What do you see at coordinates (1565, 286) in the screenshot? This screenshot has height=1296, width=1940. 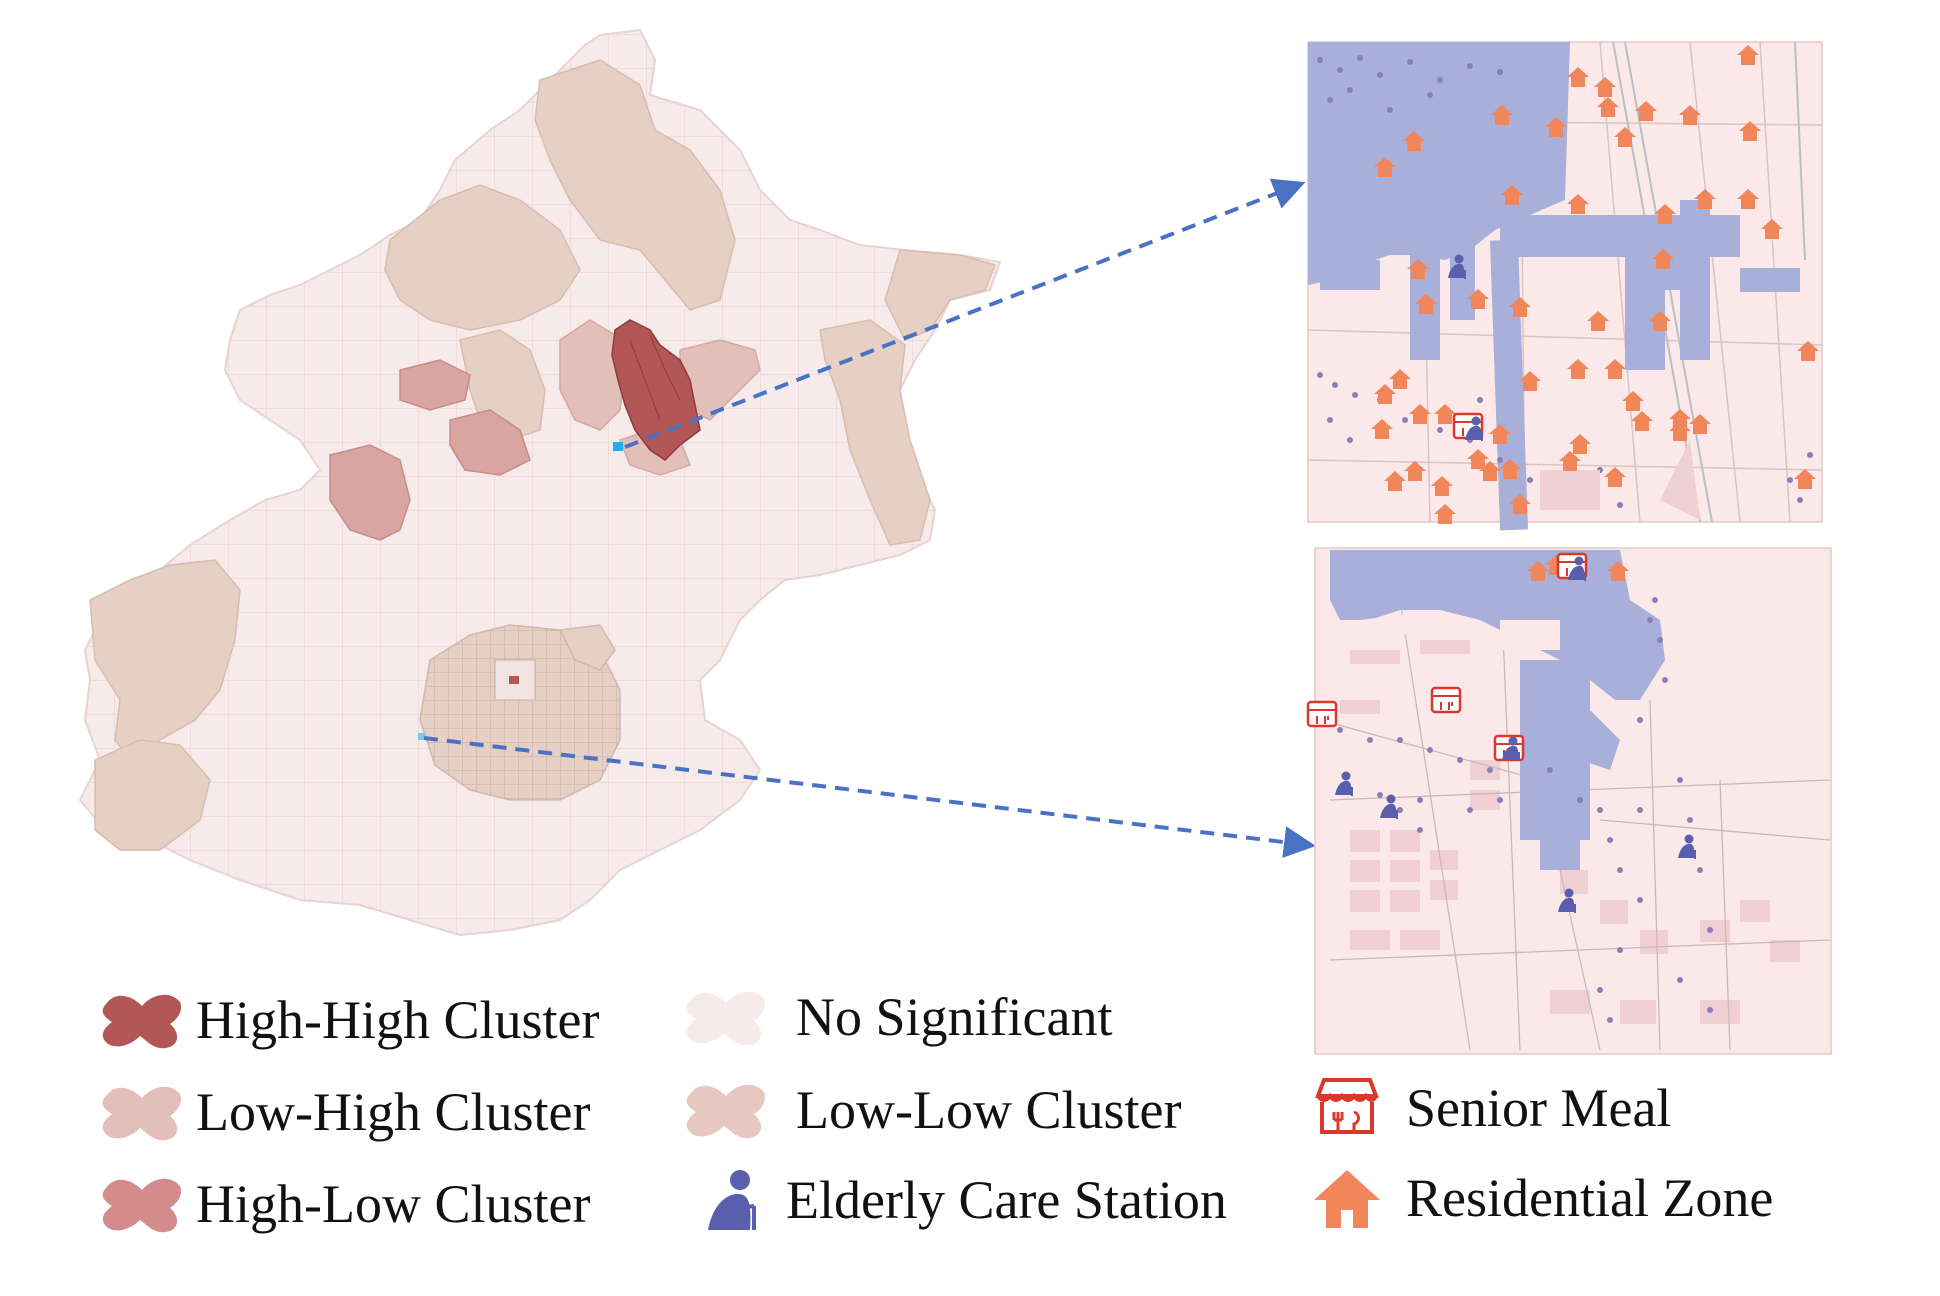 I see `inset-map-north` at bounding box center [1565, 286].